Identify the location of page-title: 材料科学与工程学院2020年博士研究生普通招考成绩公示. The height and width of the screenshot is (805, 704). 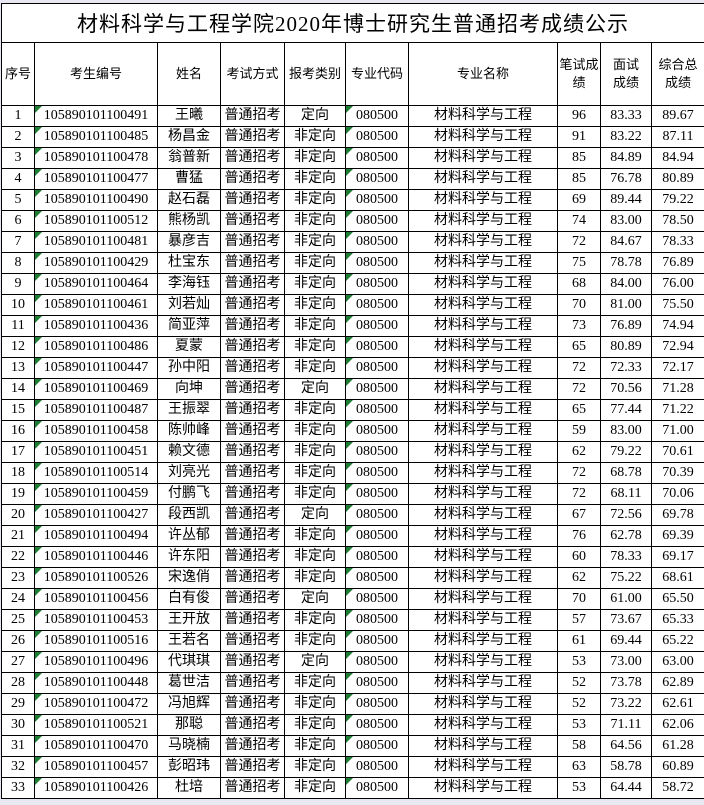
(353, 23).